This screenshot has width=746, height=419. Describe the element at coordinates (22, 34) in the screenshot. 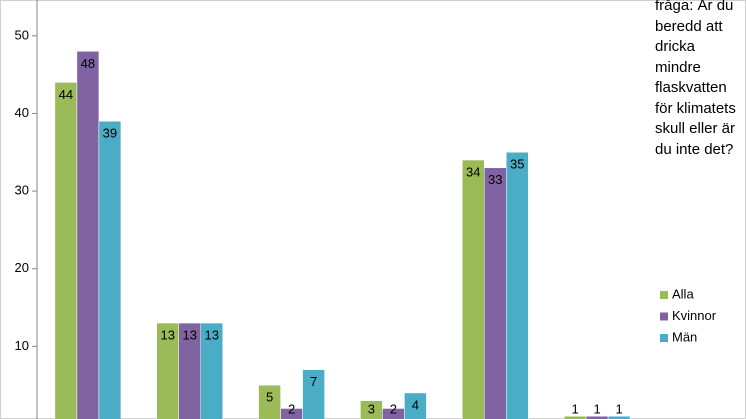

I see `y-tick-label: 50` at that location.